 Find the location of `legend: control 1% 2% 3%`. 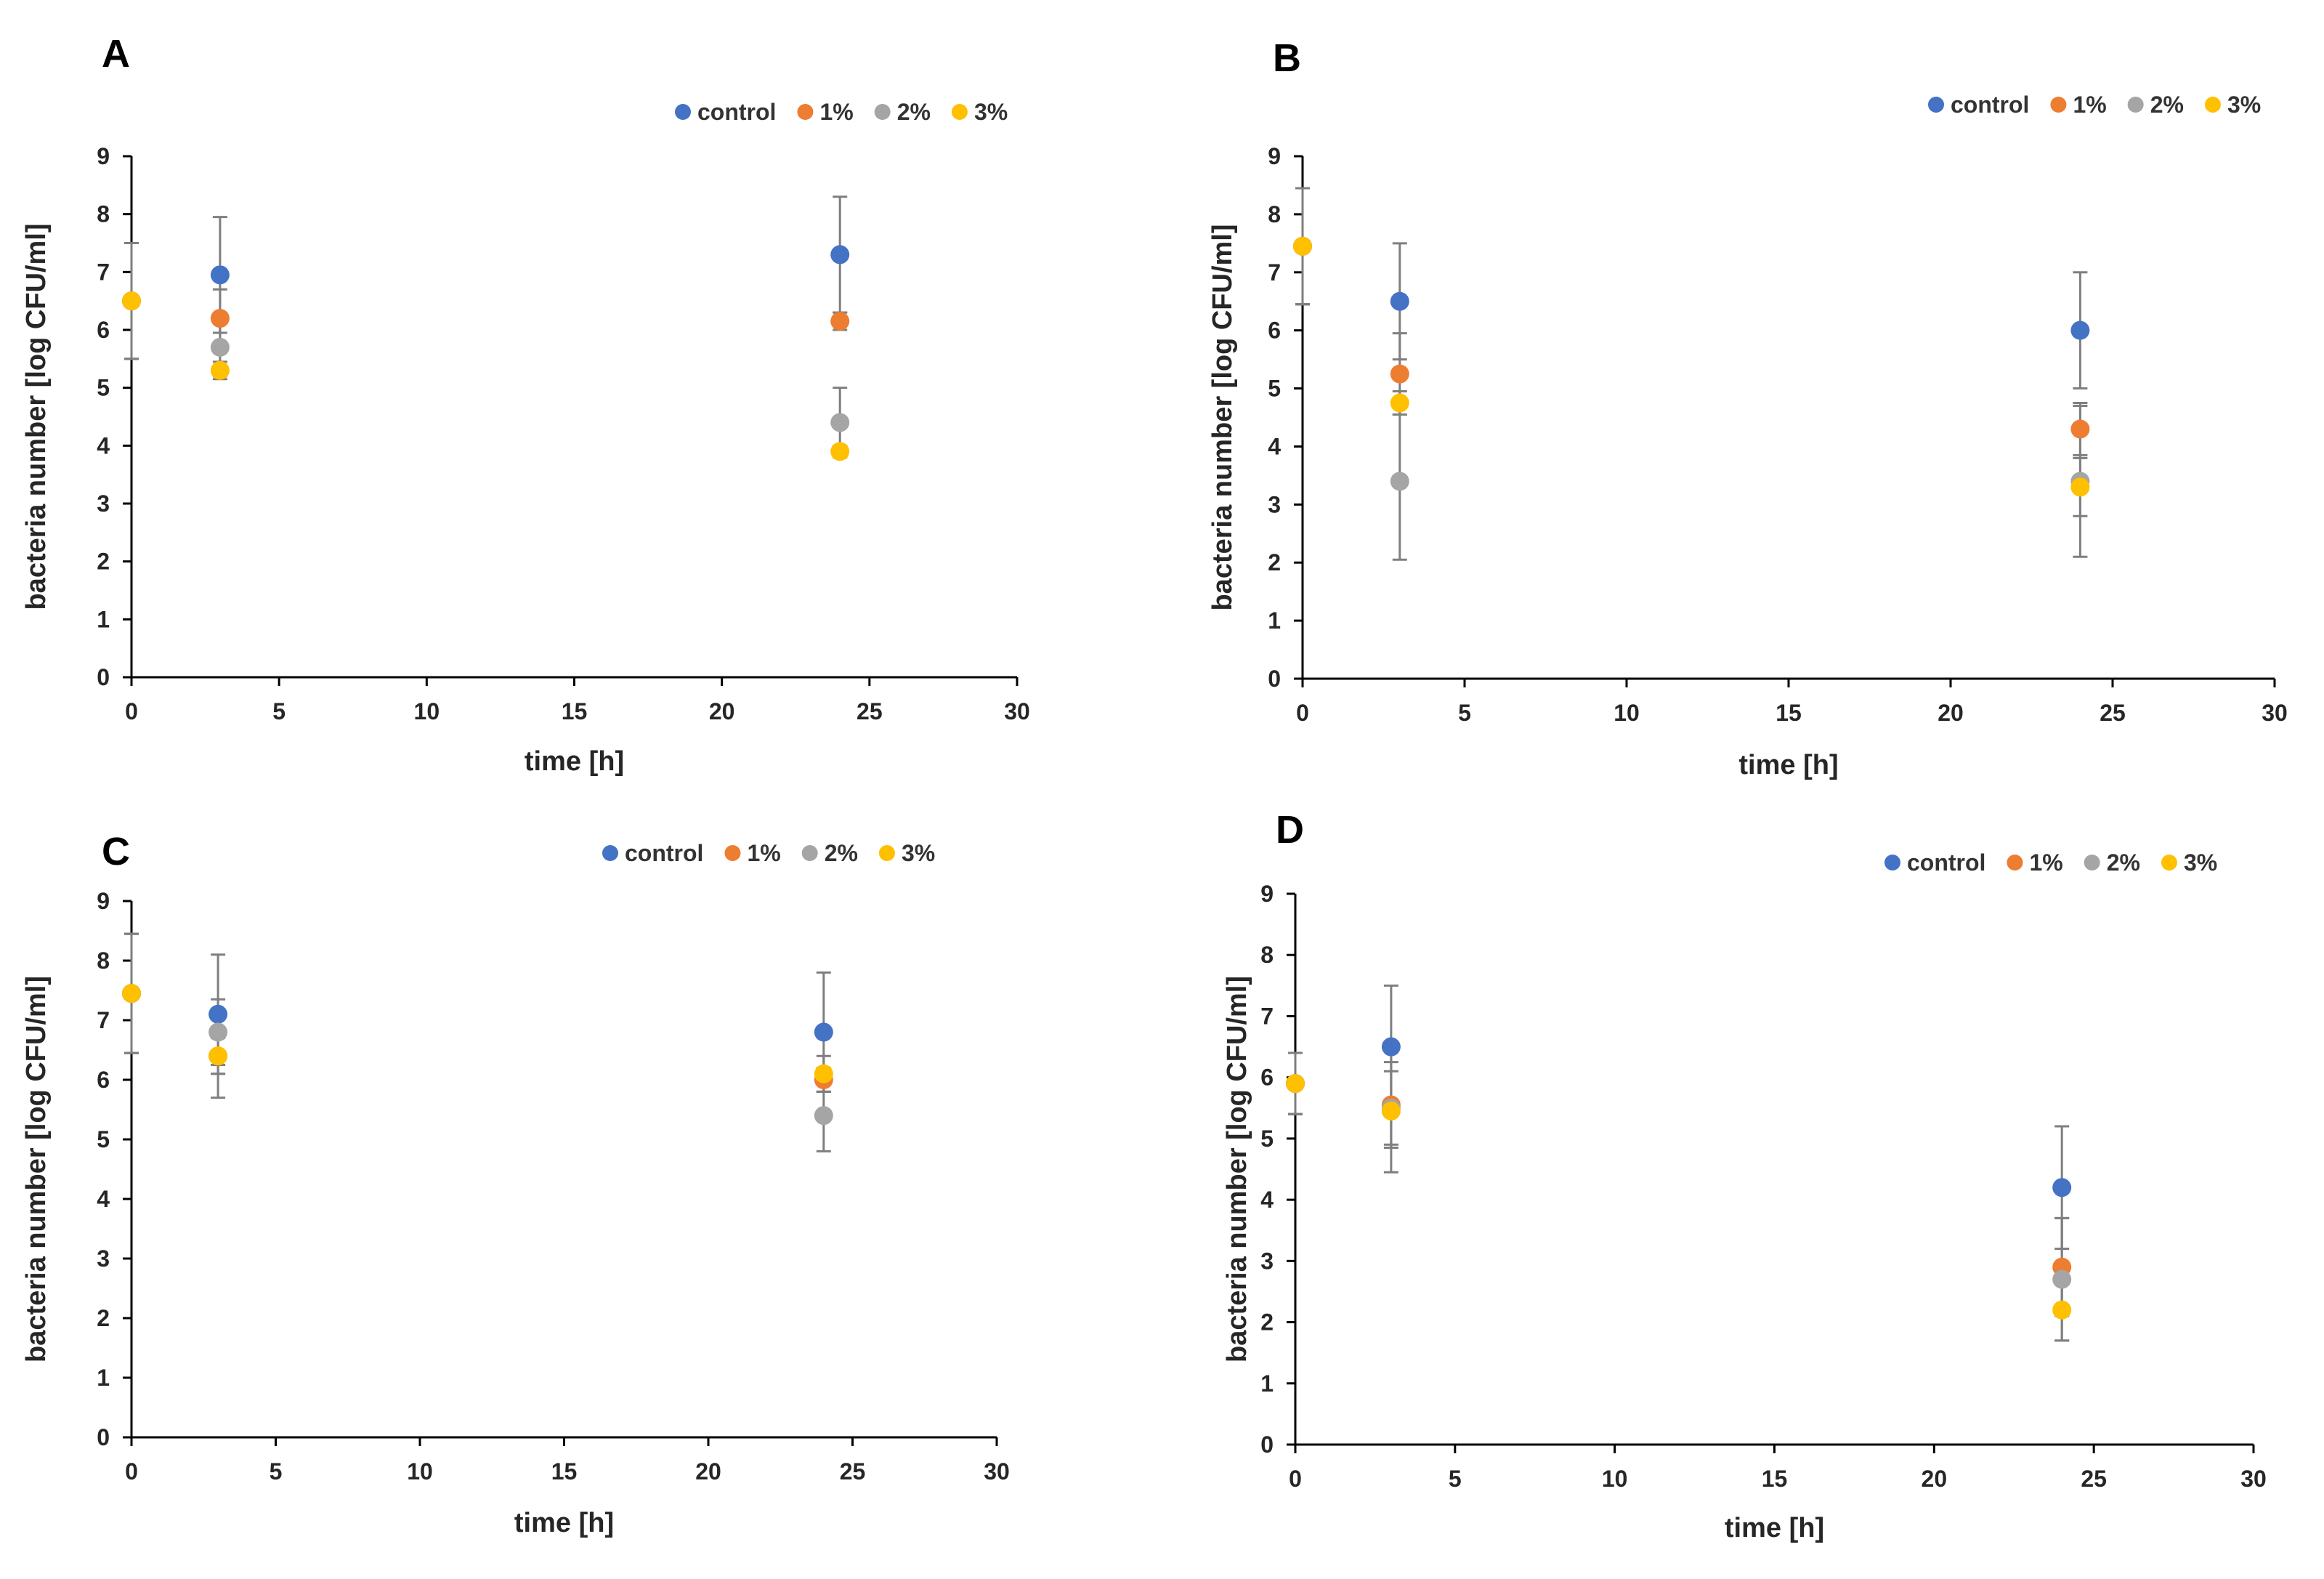

legend: control 1% 2% 3% is located at coordinates (768, 853).